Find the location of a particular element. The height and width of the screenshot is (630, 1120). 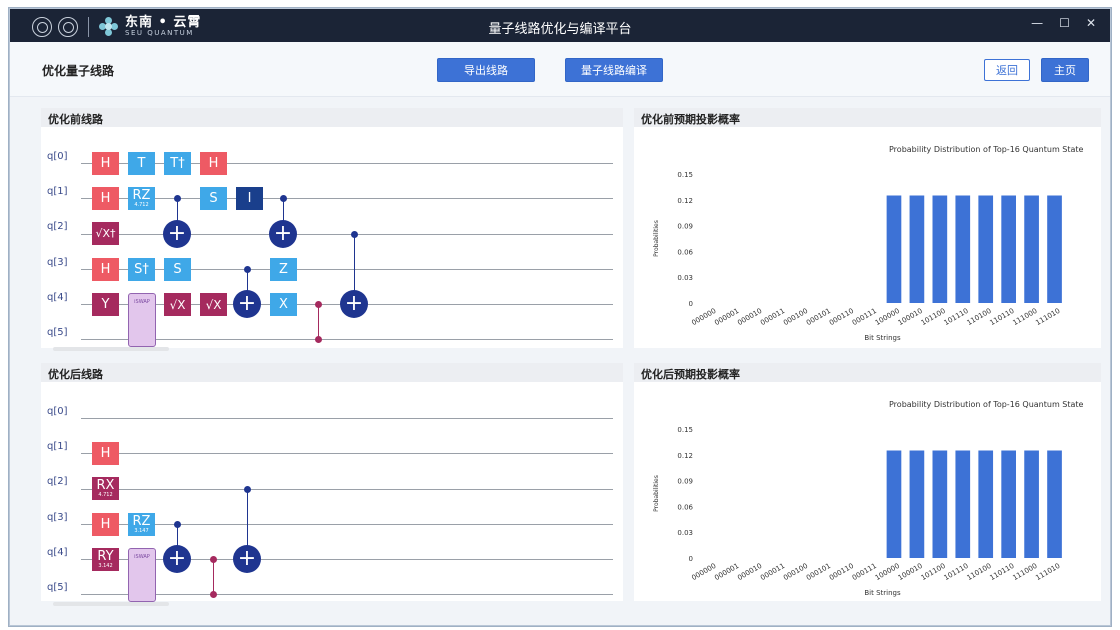

sdg-gate: S† is located at coordinates (141, 269).